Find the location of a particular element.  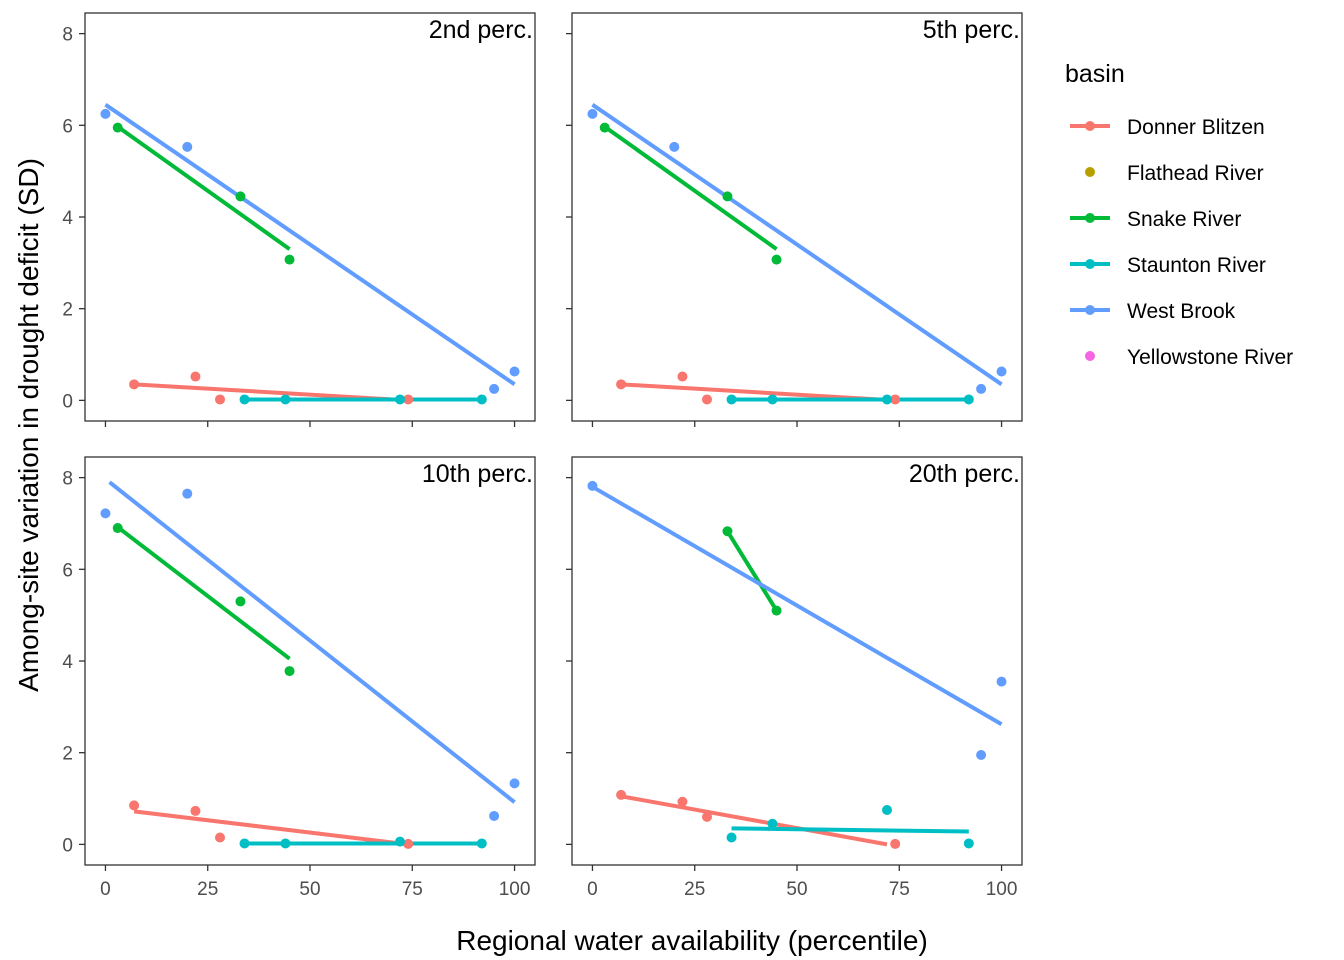

legend-item-yellowstone-river: Yellowstone River is located at coordinates (1189, 357).